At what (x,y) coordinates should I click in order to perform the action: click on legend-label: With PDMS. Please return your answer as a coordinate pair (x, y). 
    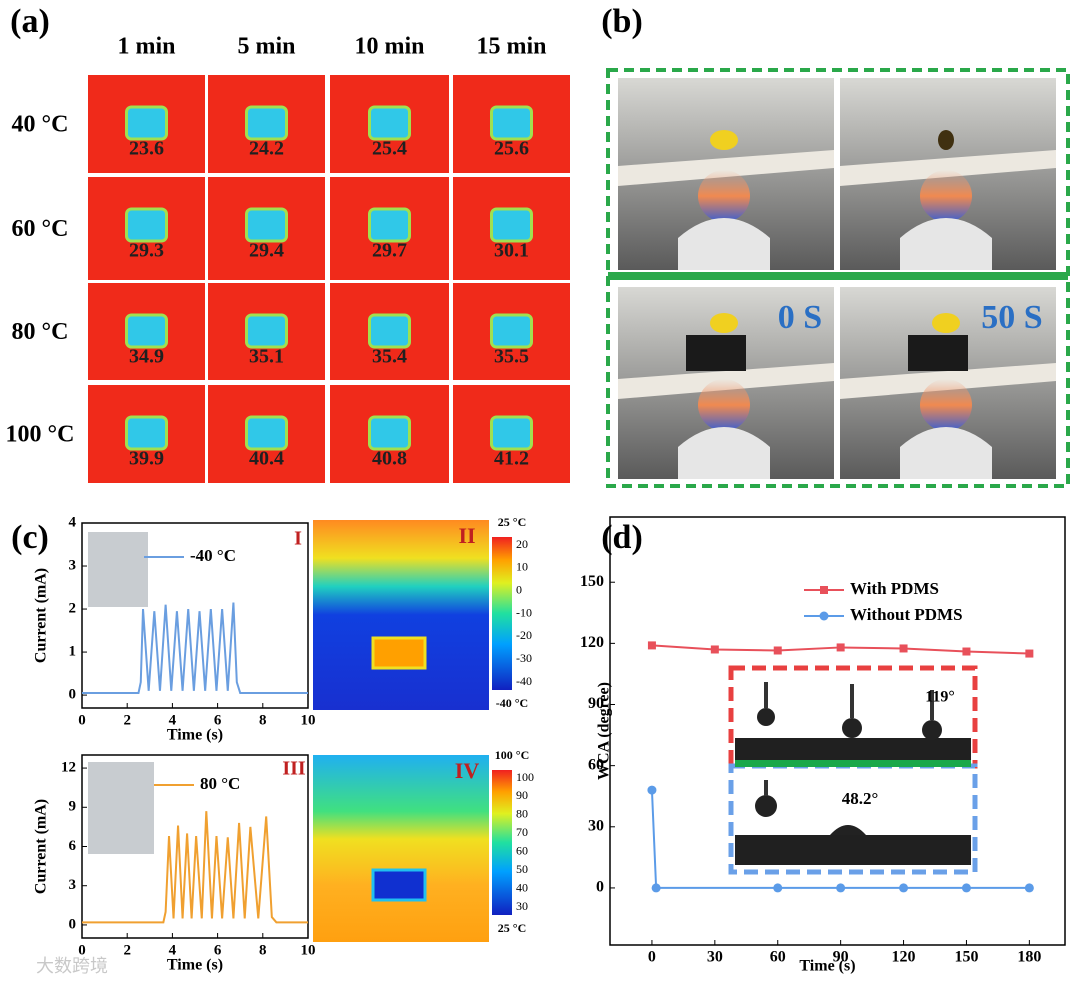
    Looking at the image, I should click on (894, 588).